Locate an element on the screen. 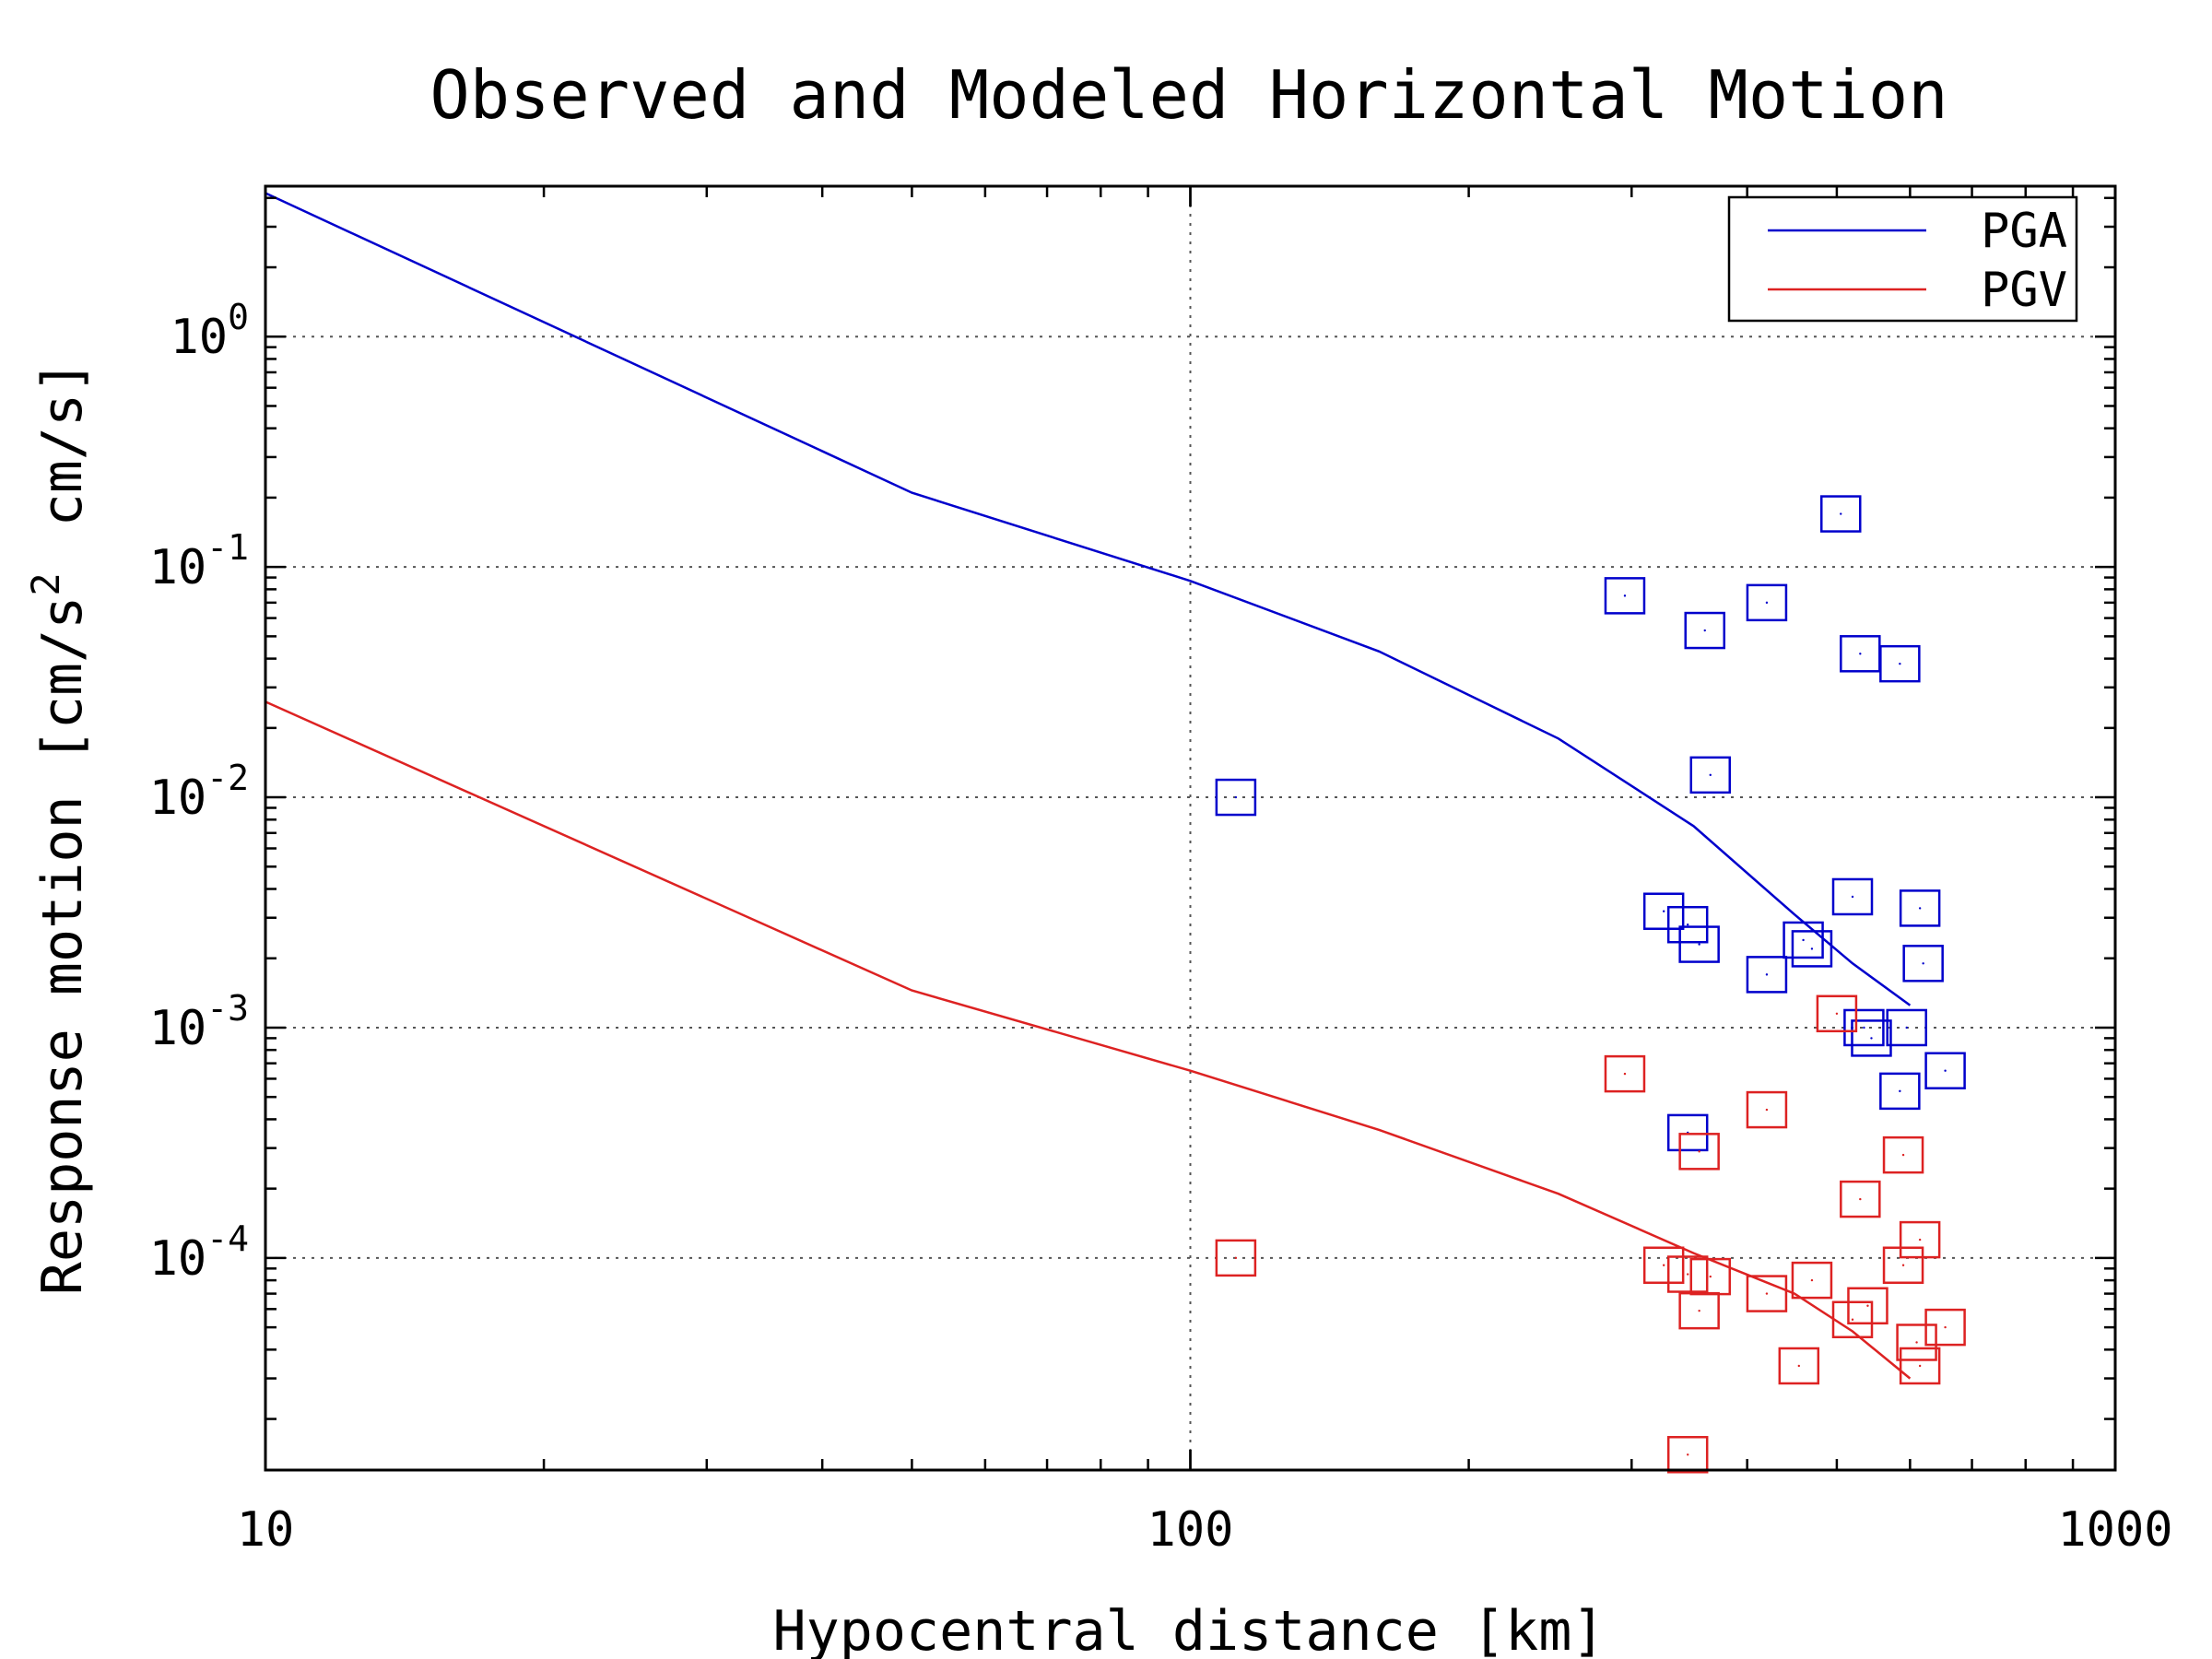 This screenshot has height=1659, width=2212. y-tick-exponent: -4 is located at coordinates (227, 1238).